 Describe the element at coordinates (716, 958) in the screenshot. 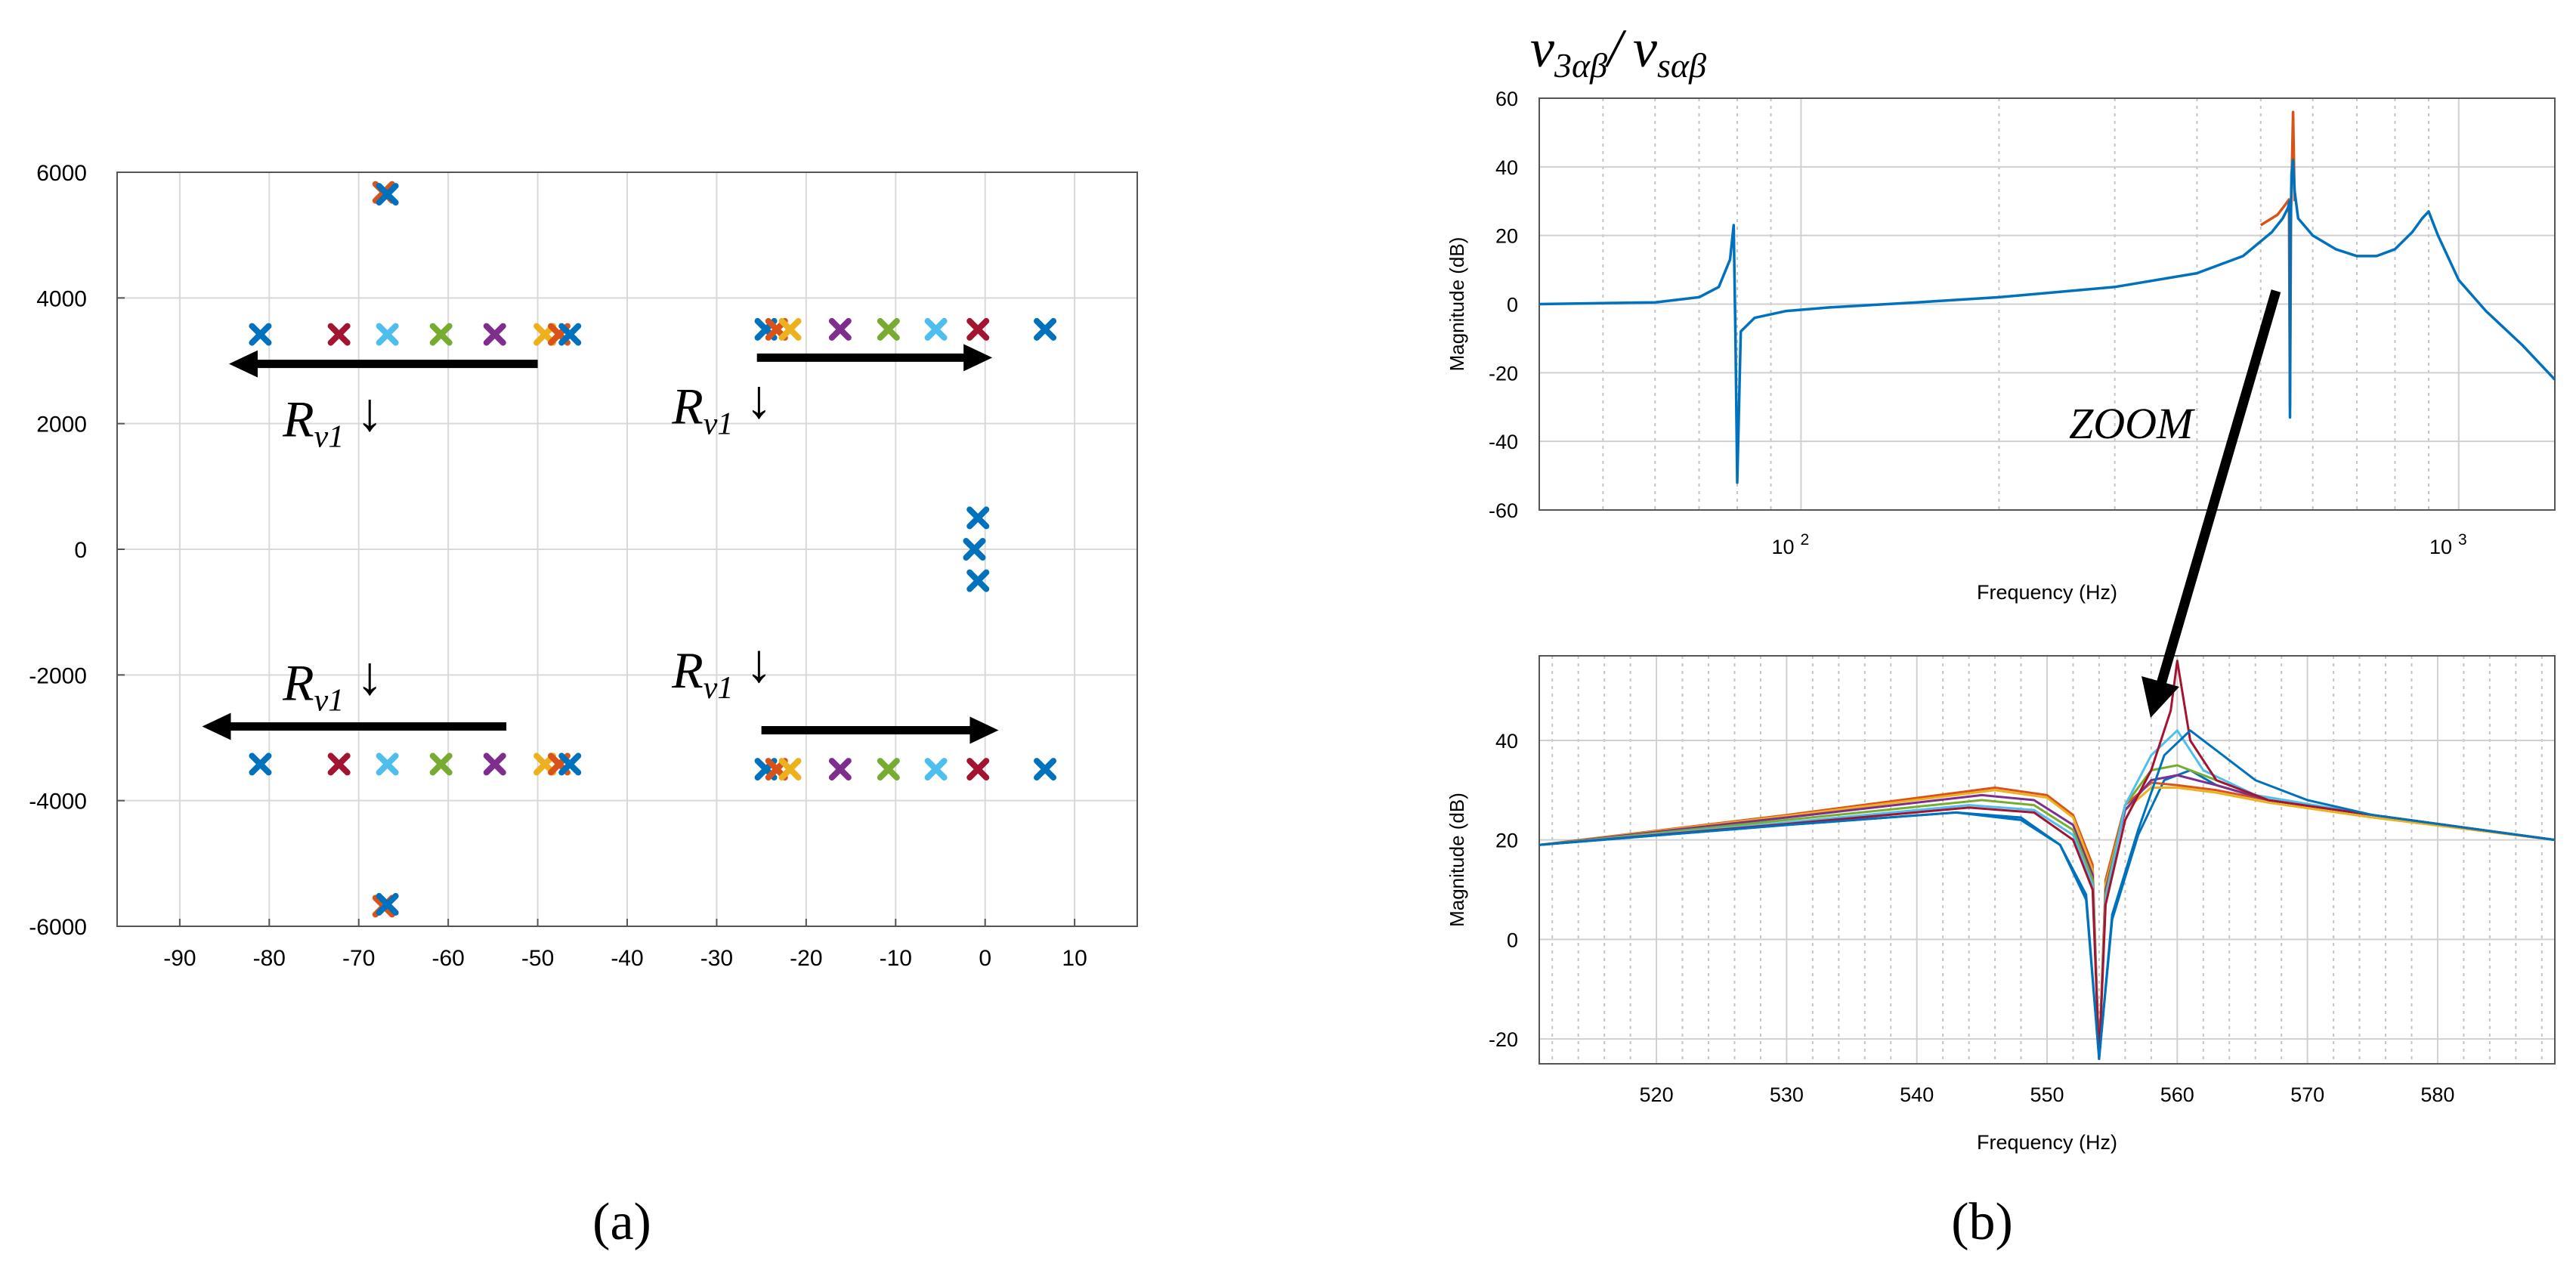

I see `x-tick-label: -30` at that location.